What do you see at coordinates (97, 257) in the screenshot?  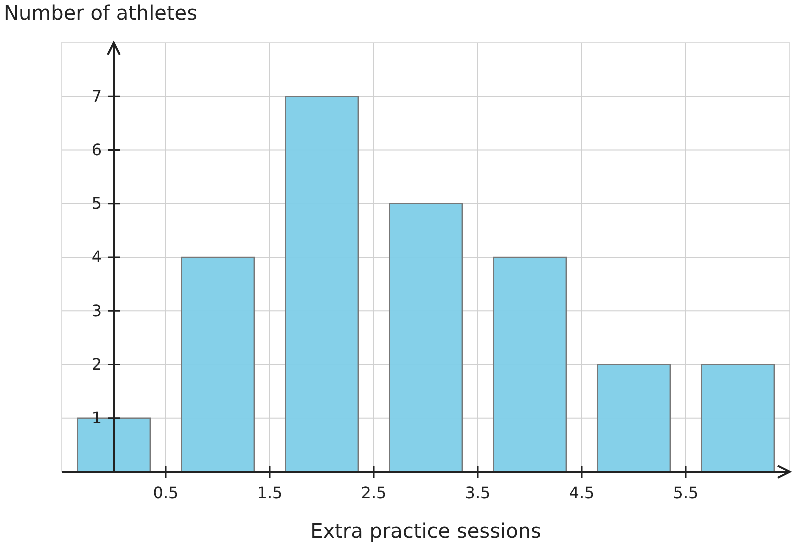 I see `y-tick-label: 4` at bounding box center [97, 257].